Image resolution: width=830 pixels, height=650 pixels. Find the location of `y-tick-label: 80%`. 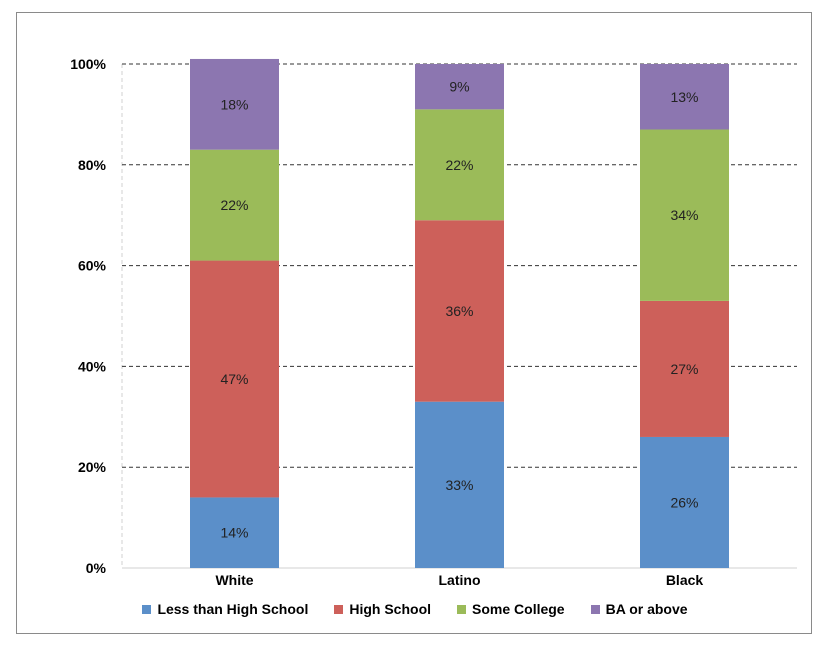

y-tick-label: 80% is located at coordinates (92, 165).